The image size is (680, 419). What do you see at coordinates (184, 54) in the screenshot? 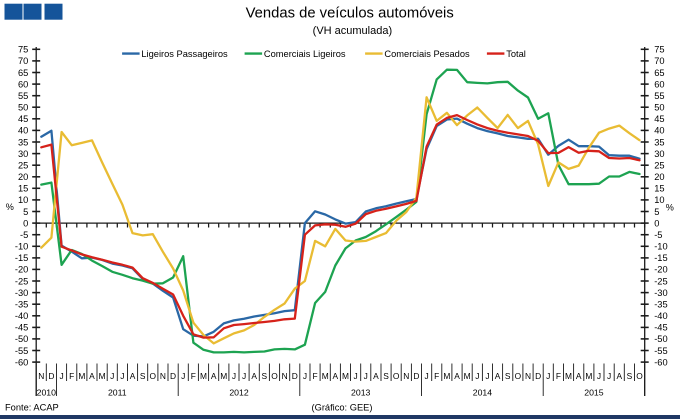
I see `svg-text: Ligeiros Passageiros` at bounding box center [184, 54].